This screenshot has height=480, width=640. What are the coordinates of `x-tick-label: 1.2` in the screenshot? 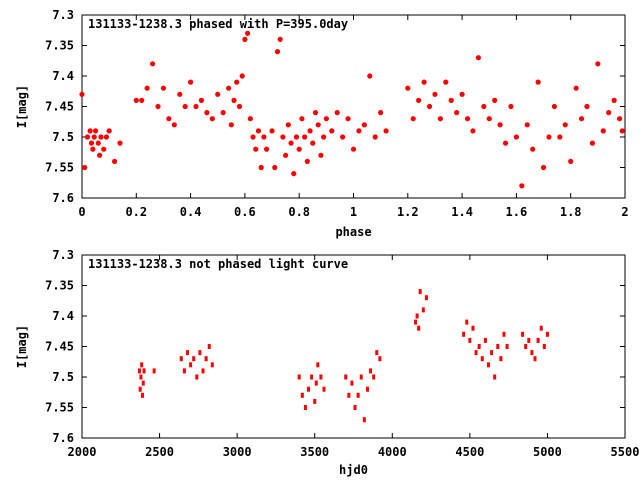 It's located at (408, 212).